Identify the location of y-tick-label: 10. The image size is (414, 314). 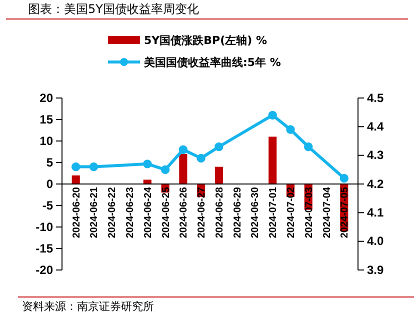
(47, 141).